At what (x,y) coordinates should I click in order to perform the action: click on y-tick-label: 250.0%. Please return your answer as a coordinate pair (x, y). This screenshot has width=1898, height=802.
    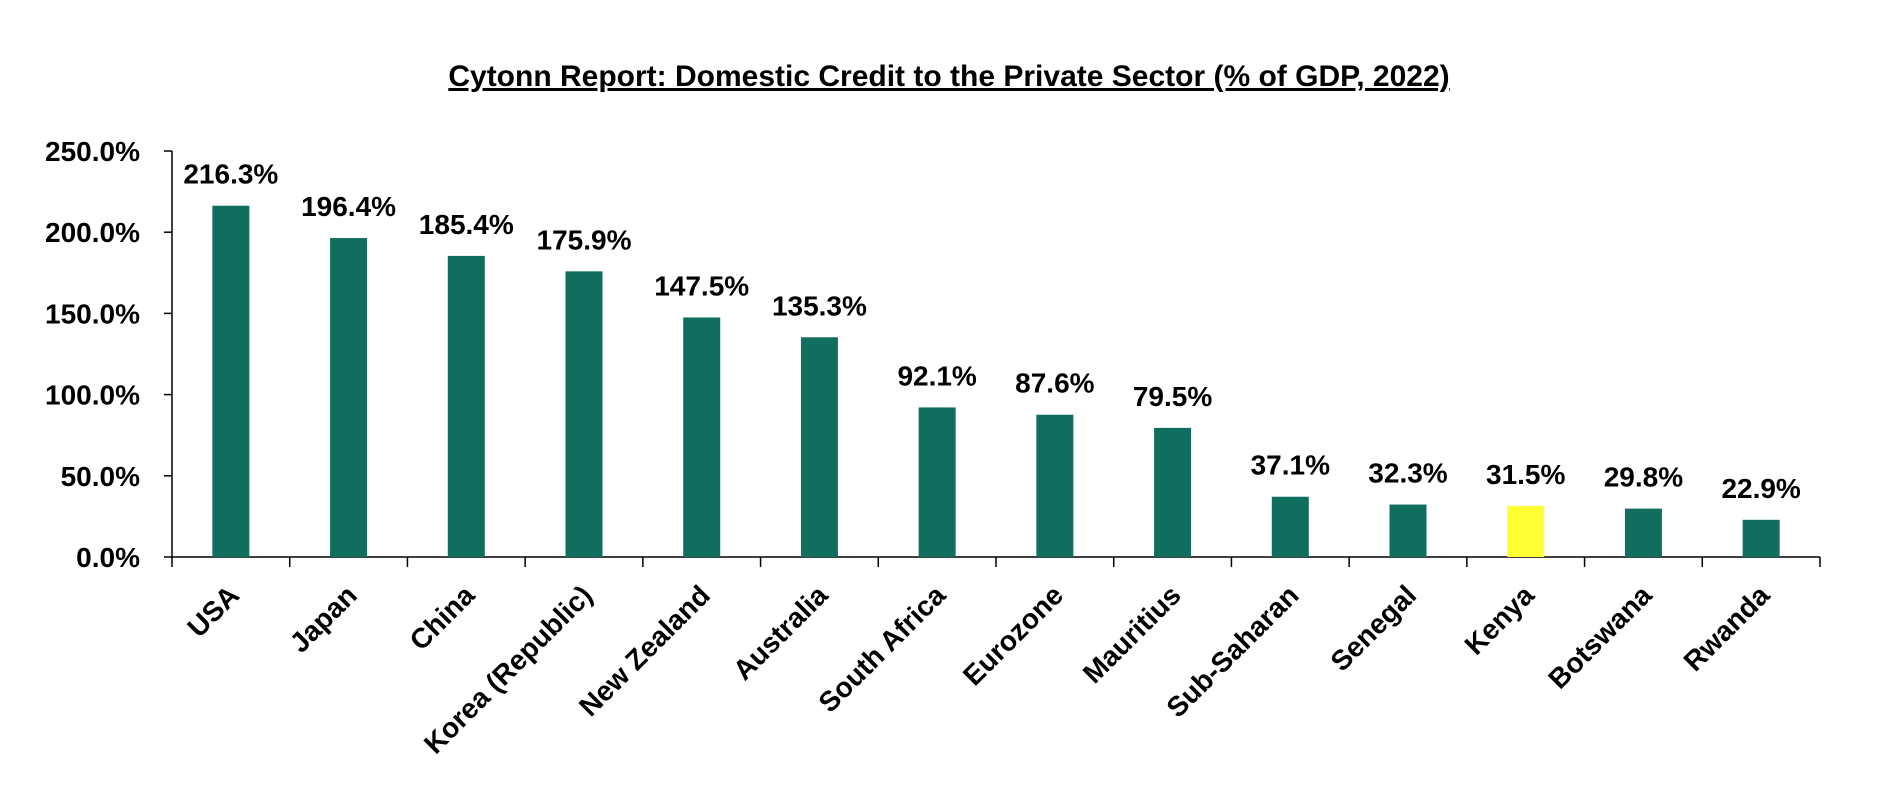
    Looking at the image, I should click on (92, 151).